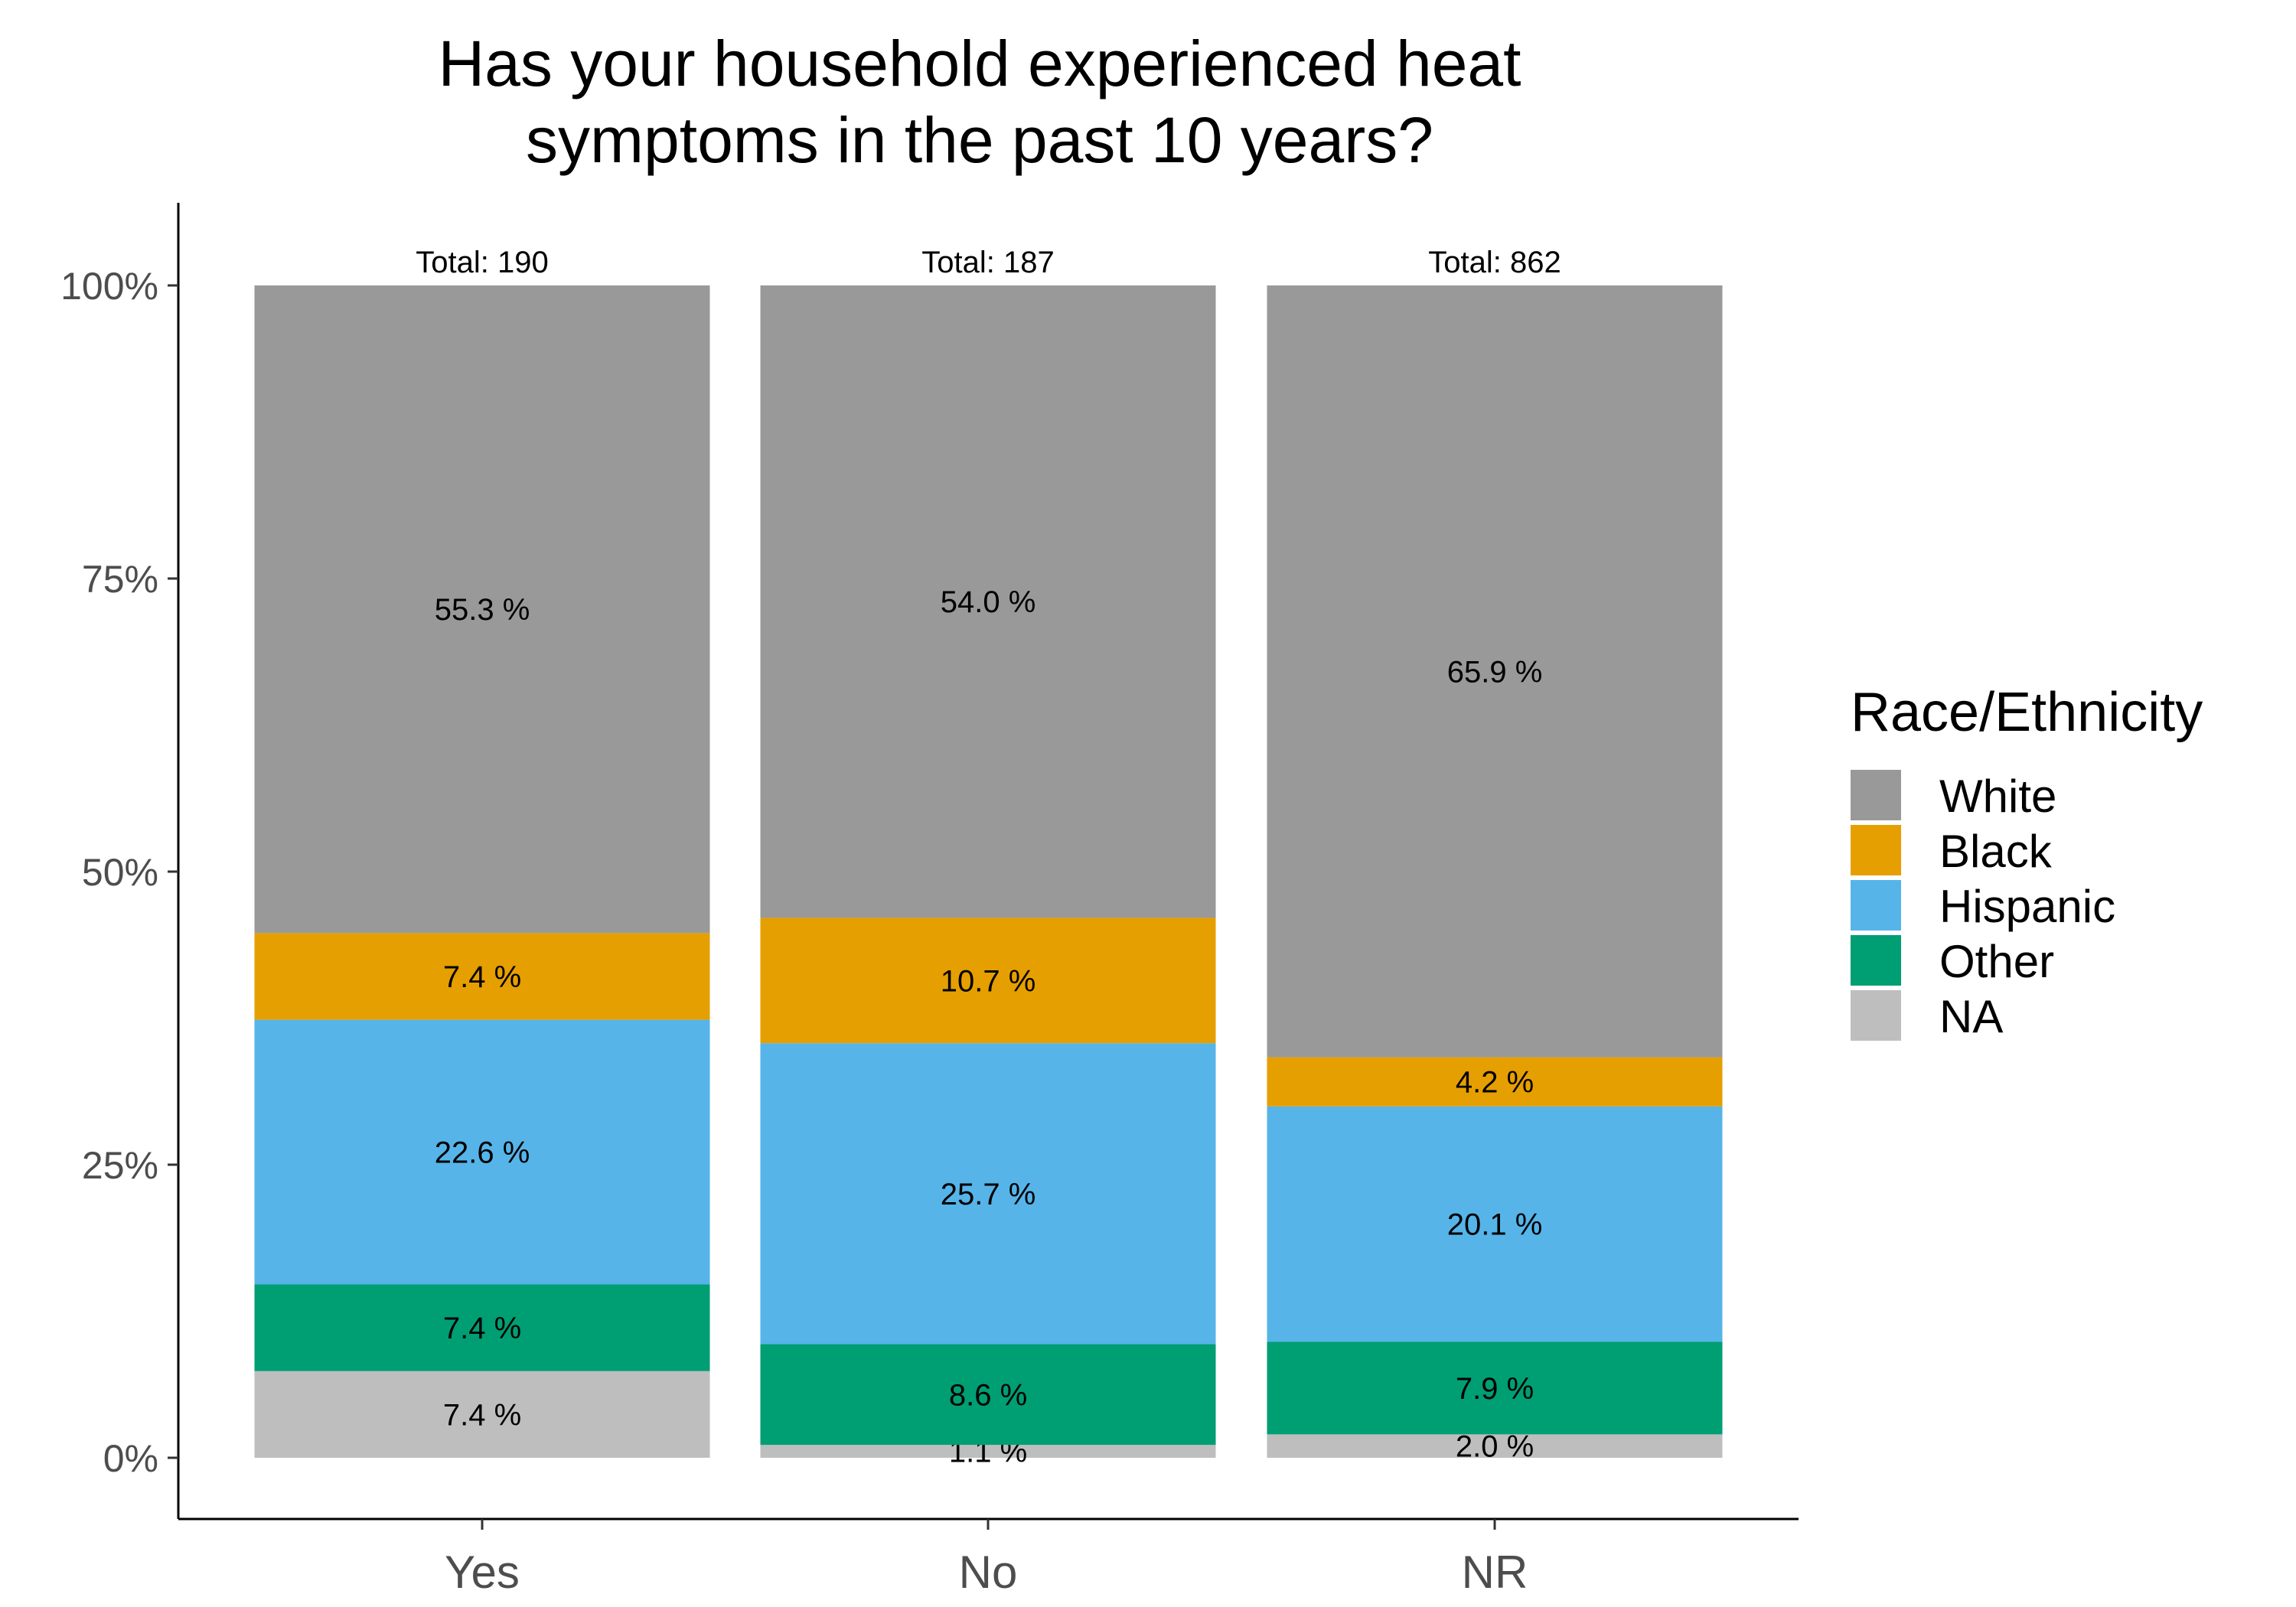  What do you see at coordinates (2027, 712) in the screenshot?
I see `legend-title: Race/Ethnicity` at bounding box center [2027, 712].